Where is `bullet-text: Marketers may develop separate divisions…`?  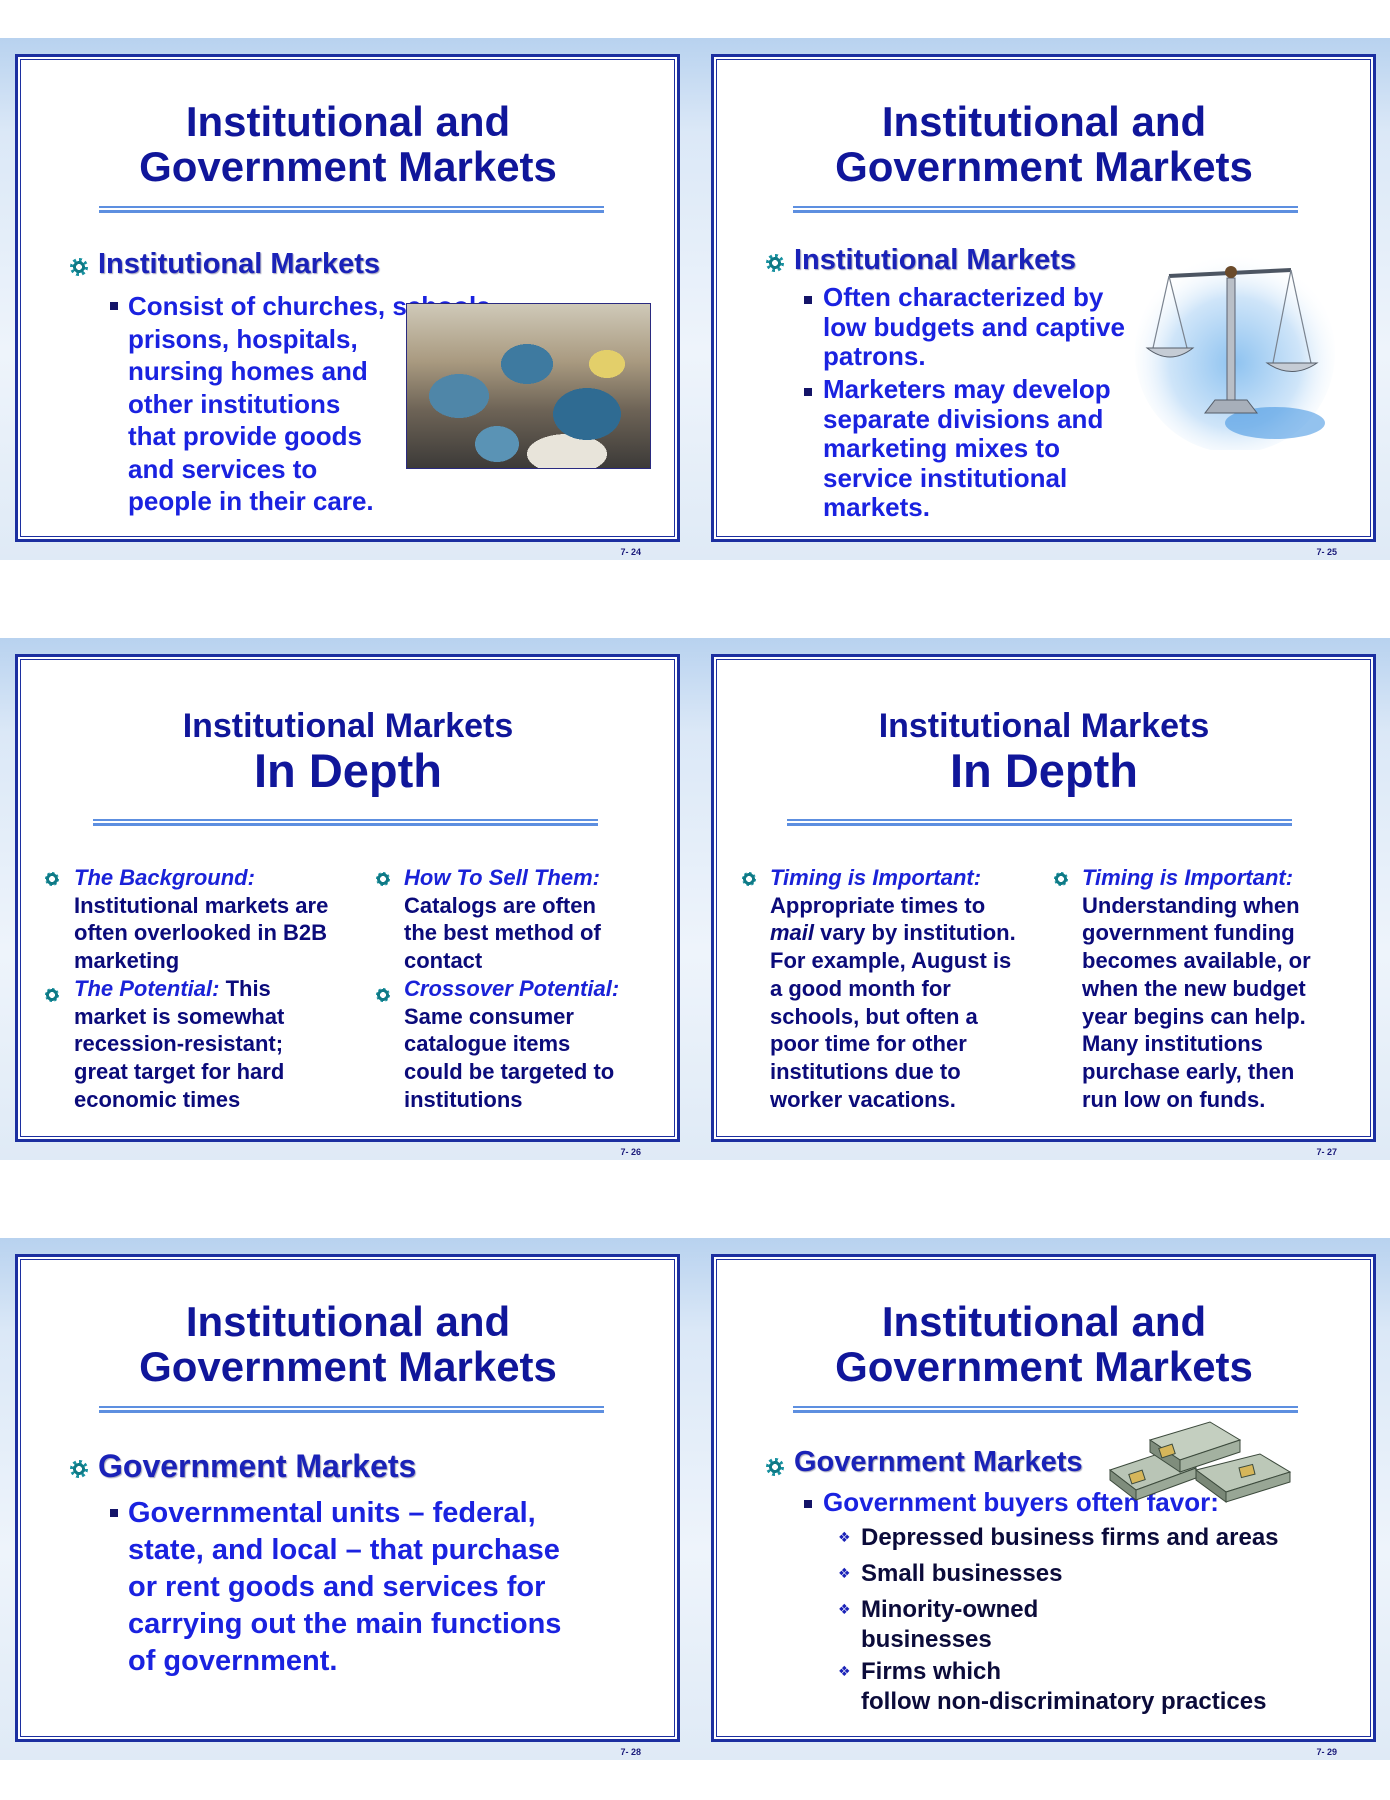
bullet-text: Marketers may develop separate divisions… is located at coordinates (967, 448).